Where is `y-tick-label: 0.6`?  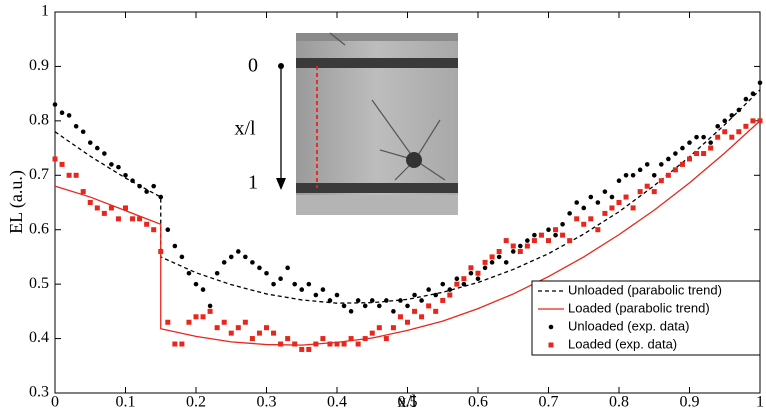
y-tick-label: 0.6 is located at coordinates (39, 228).